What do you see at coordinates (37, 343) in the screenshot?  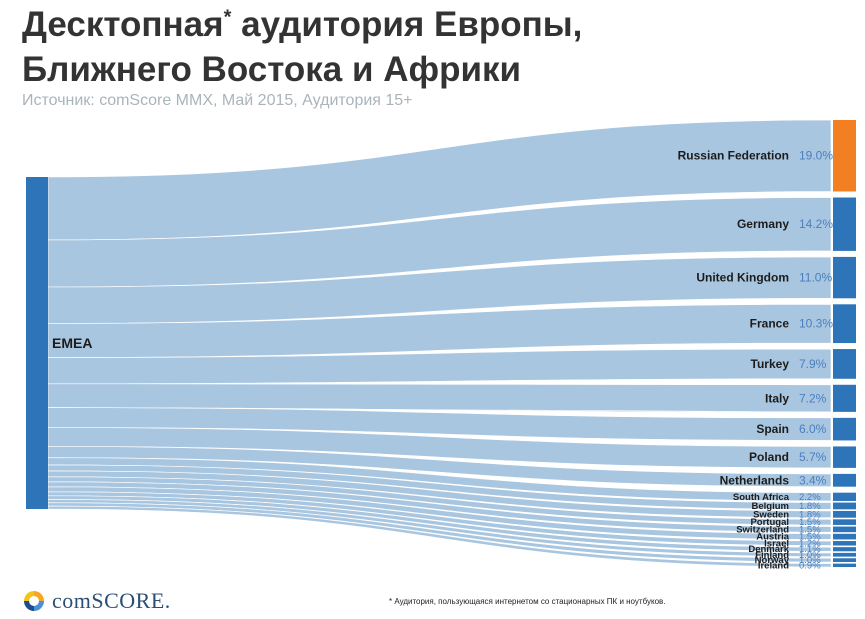 I see `source-node-emea` at bounding box center [37, 343].